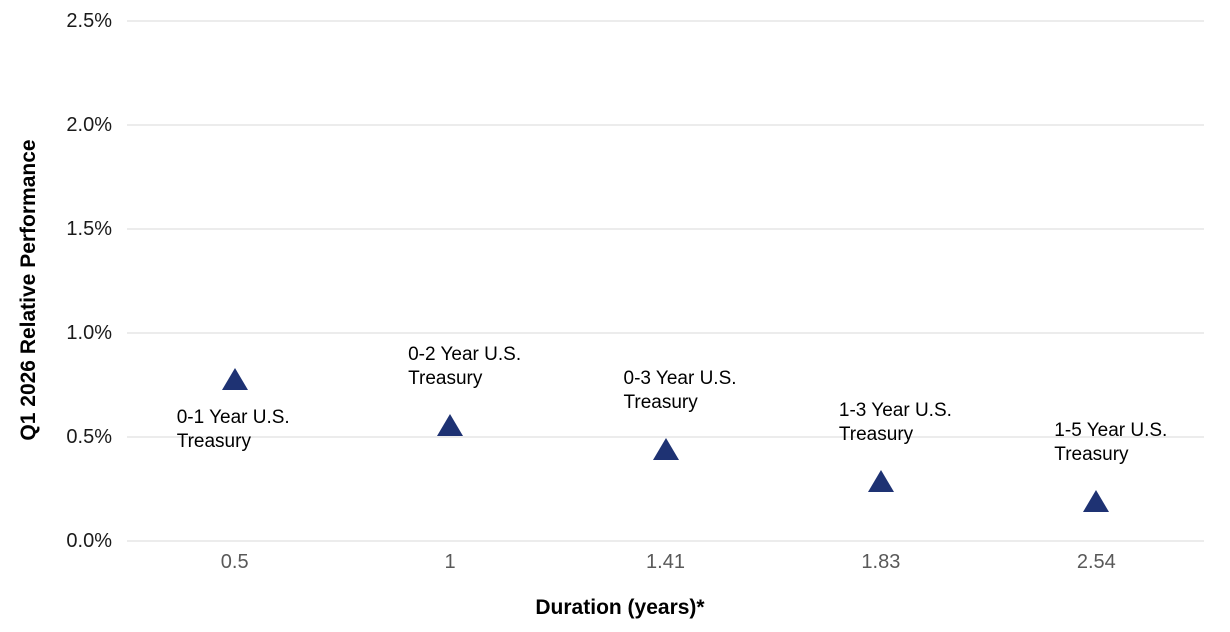  I want to click on y-tick-label: 1.5%, so click(89, 229).